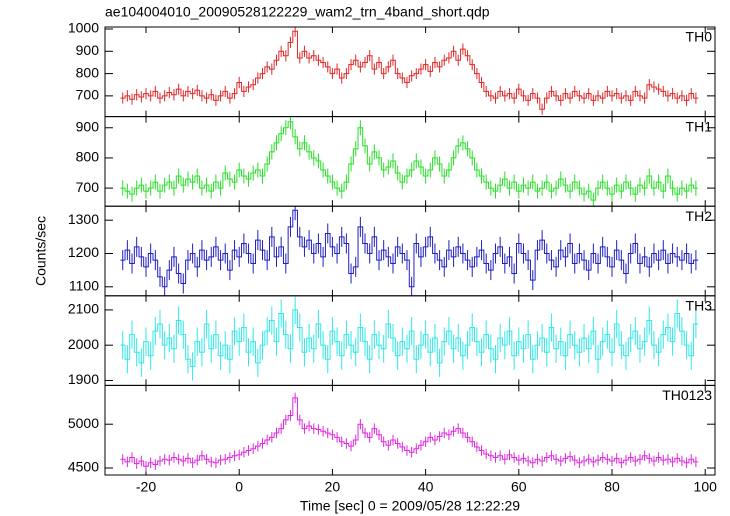  I want to click on panel-label: TH0, so click(699, 37).